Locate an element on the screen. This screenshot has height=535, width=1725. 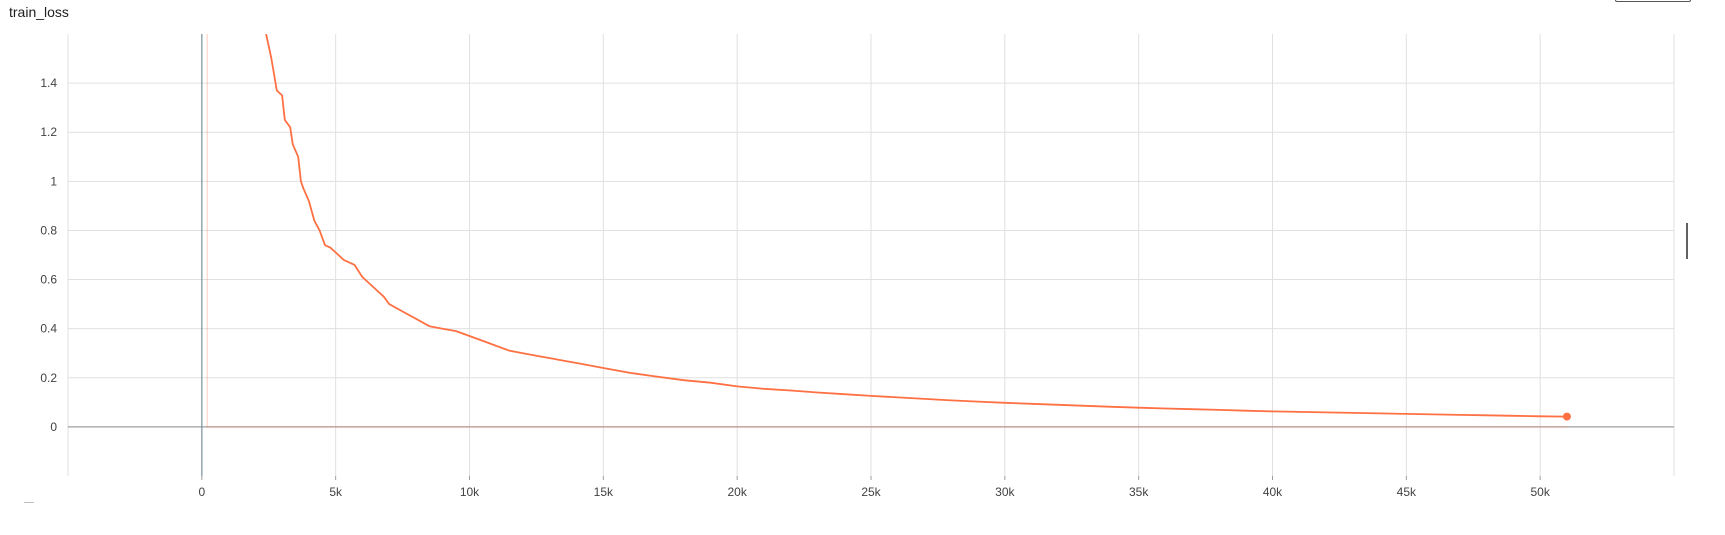
x-tick-label: 20k is located at coordinates (737, 492).